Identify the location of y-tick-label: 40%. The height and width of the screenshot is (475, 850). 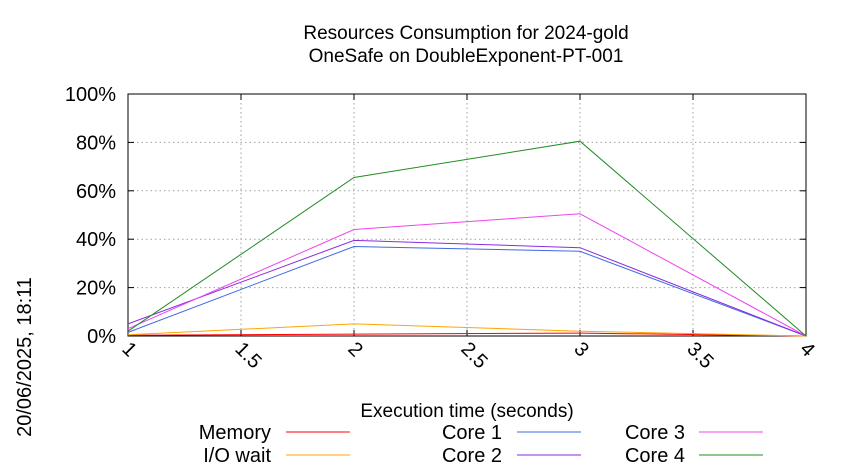
(96, 240).